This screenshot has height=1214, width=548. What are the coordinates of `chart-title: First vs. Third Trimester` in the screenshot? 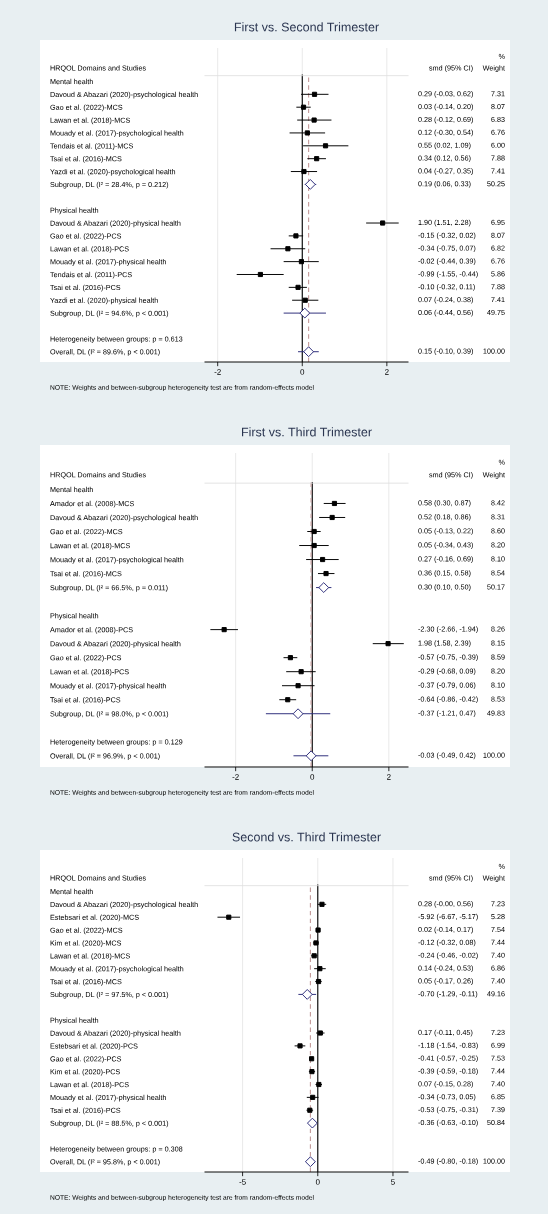 It's located at (307, 432).